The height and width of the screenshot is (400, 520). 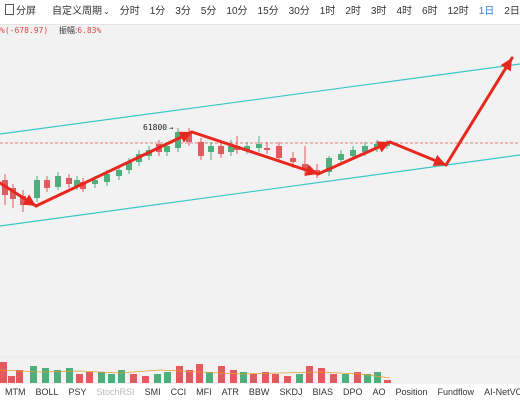 What do you see at coordinates (230, 392) in the screenshot?
I see `indicator-tab: ATR` at bounding box center [230, 392].